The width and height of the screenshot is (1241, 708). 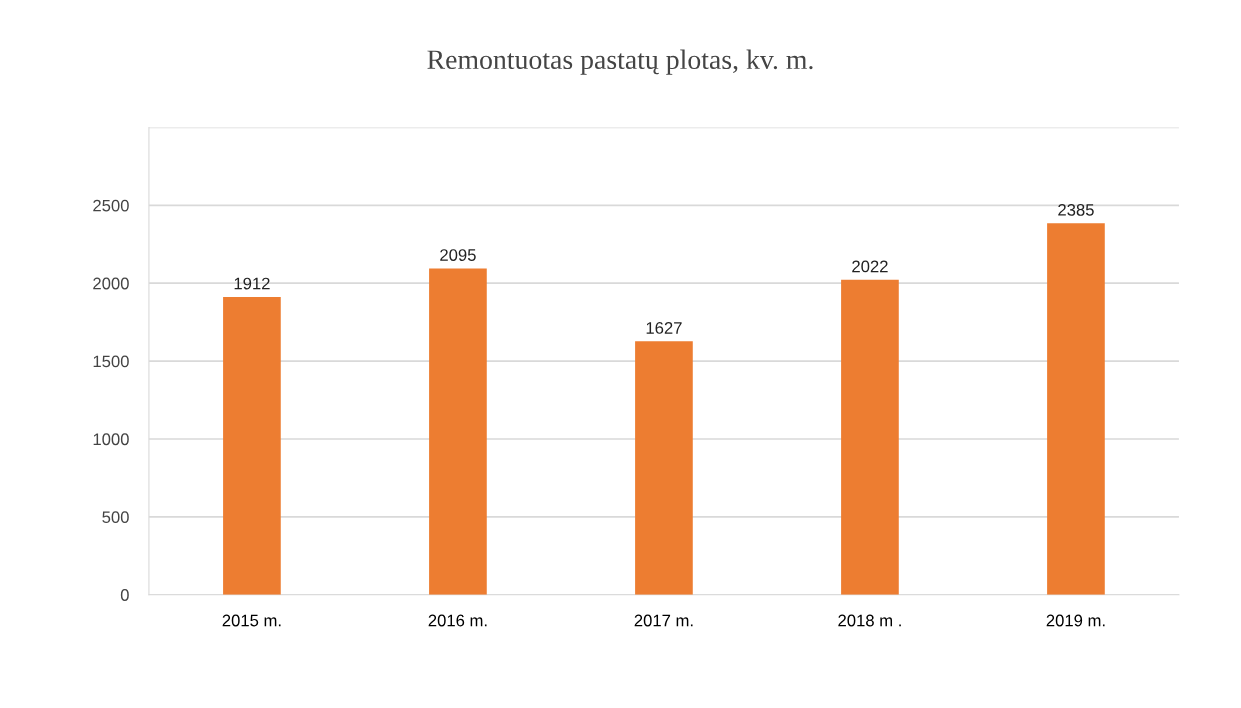 What do you see at coordinates (111, 361) in the screenshot?
I see `y-tick-label: 1500` at bounding box center [111, 361].